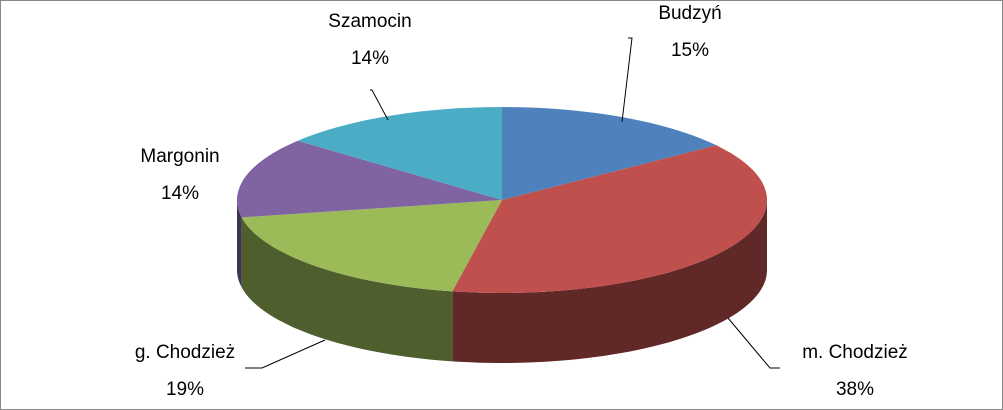 The width and height of the screenshot is (1003, 410). I want to click on data-label-value: 15%, so click(690, 50).